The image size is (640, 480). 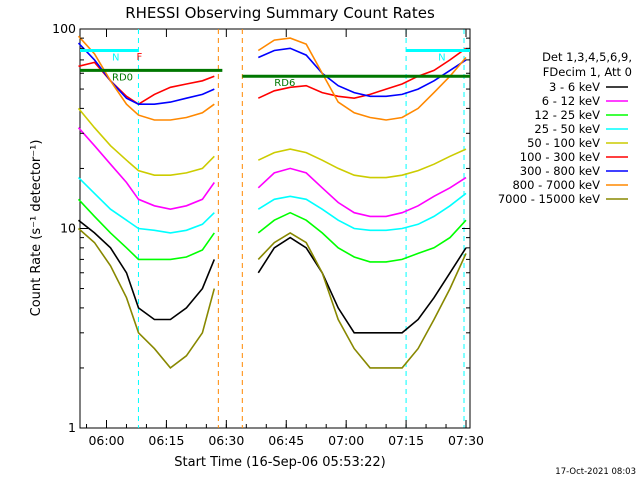 What do you see at coordinates (36, 228) in the screenshot?
I see `y-axis-label: Count Rate (s⁻¹ detector⁻¹)` at bounding box center [36, 228].